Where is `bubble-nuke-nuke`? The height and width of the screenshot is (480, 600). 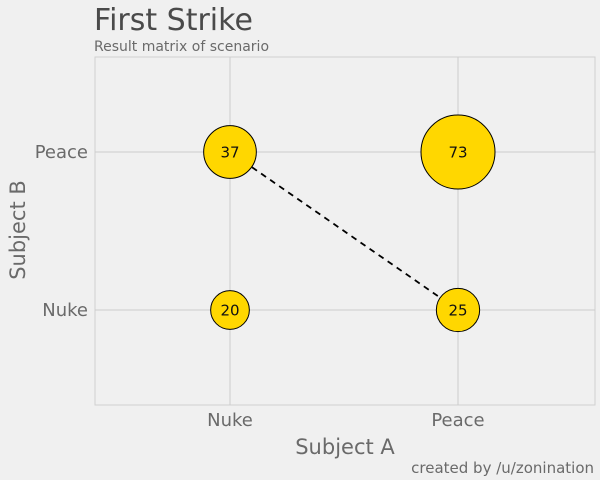 bubble-nuke-nuke is located at coordinates (230, 310).